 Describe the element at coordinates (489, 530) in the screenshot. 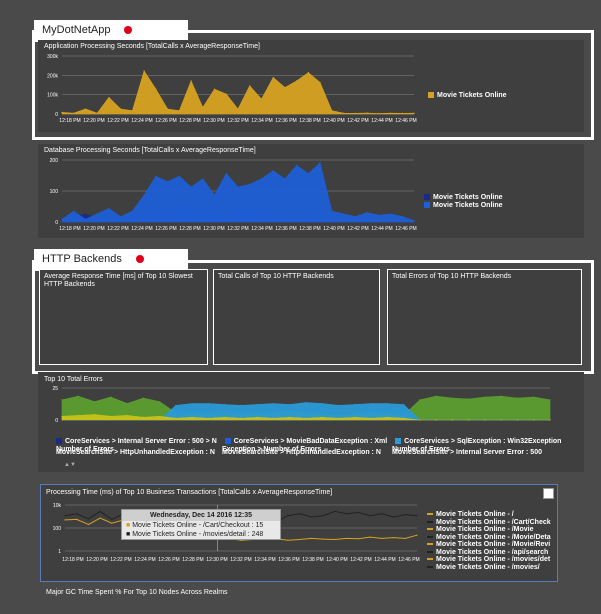

I see `legend-row: Movie Tickets Online - /Movie` at that location.